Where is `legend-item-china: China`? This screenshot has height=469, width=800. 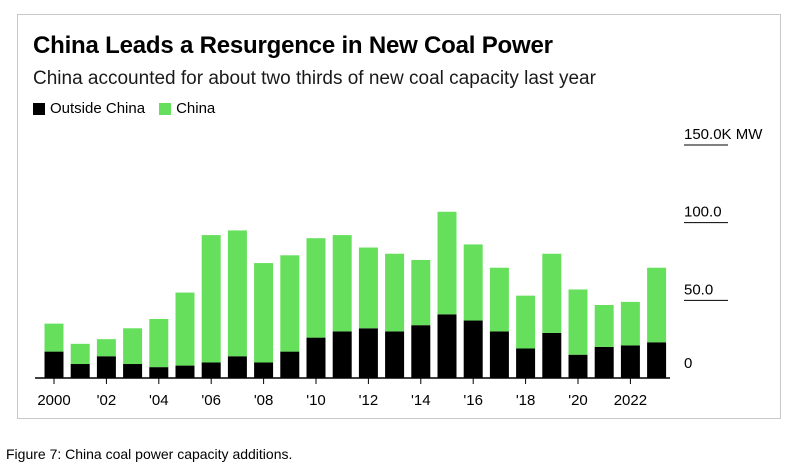 legend-item-china: China is located at coordinates (187, 108).